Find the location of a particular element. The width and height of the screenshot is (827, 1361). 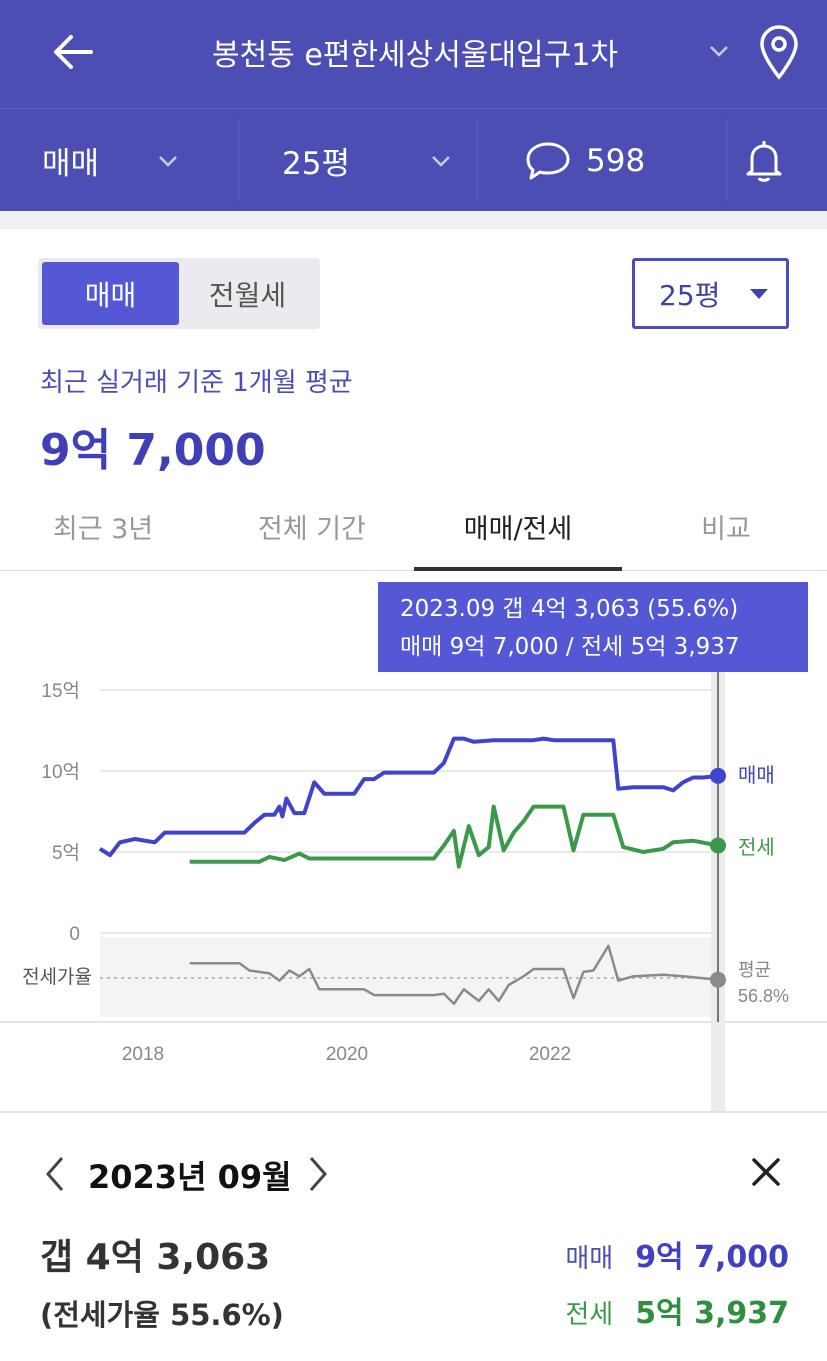

notification-button is located at coordinates (766, 160).